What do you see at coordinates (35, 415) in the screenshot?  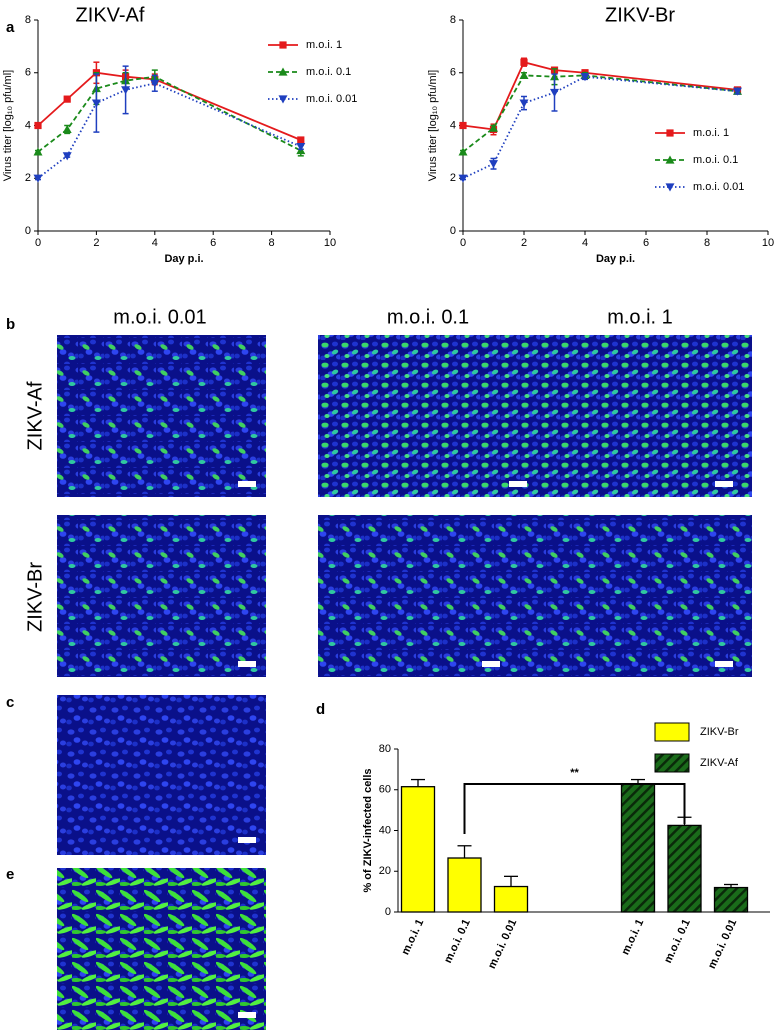 I see `row-header: ZIKV-Af` at bounding box center [35, 415].